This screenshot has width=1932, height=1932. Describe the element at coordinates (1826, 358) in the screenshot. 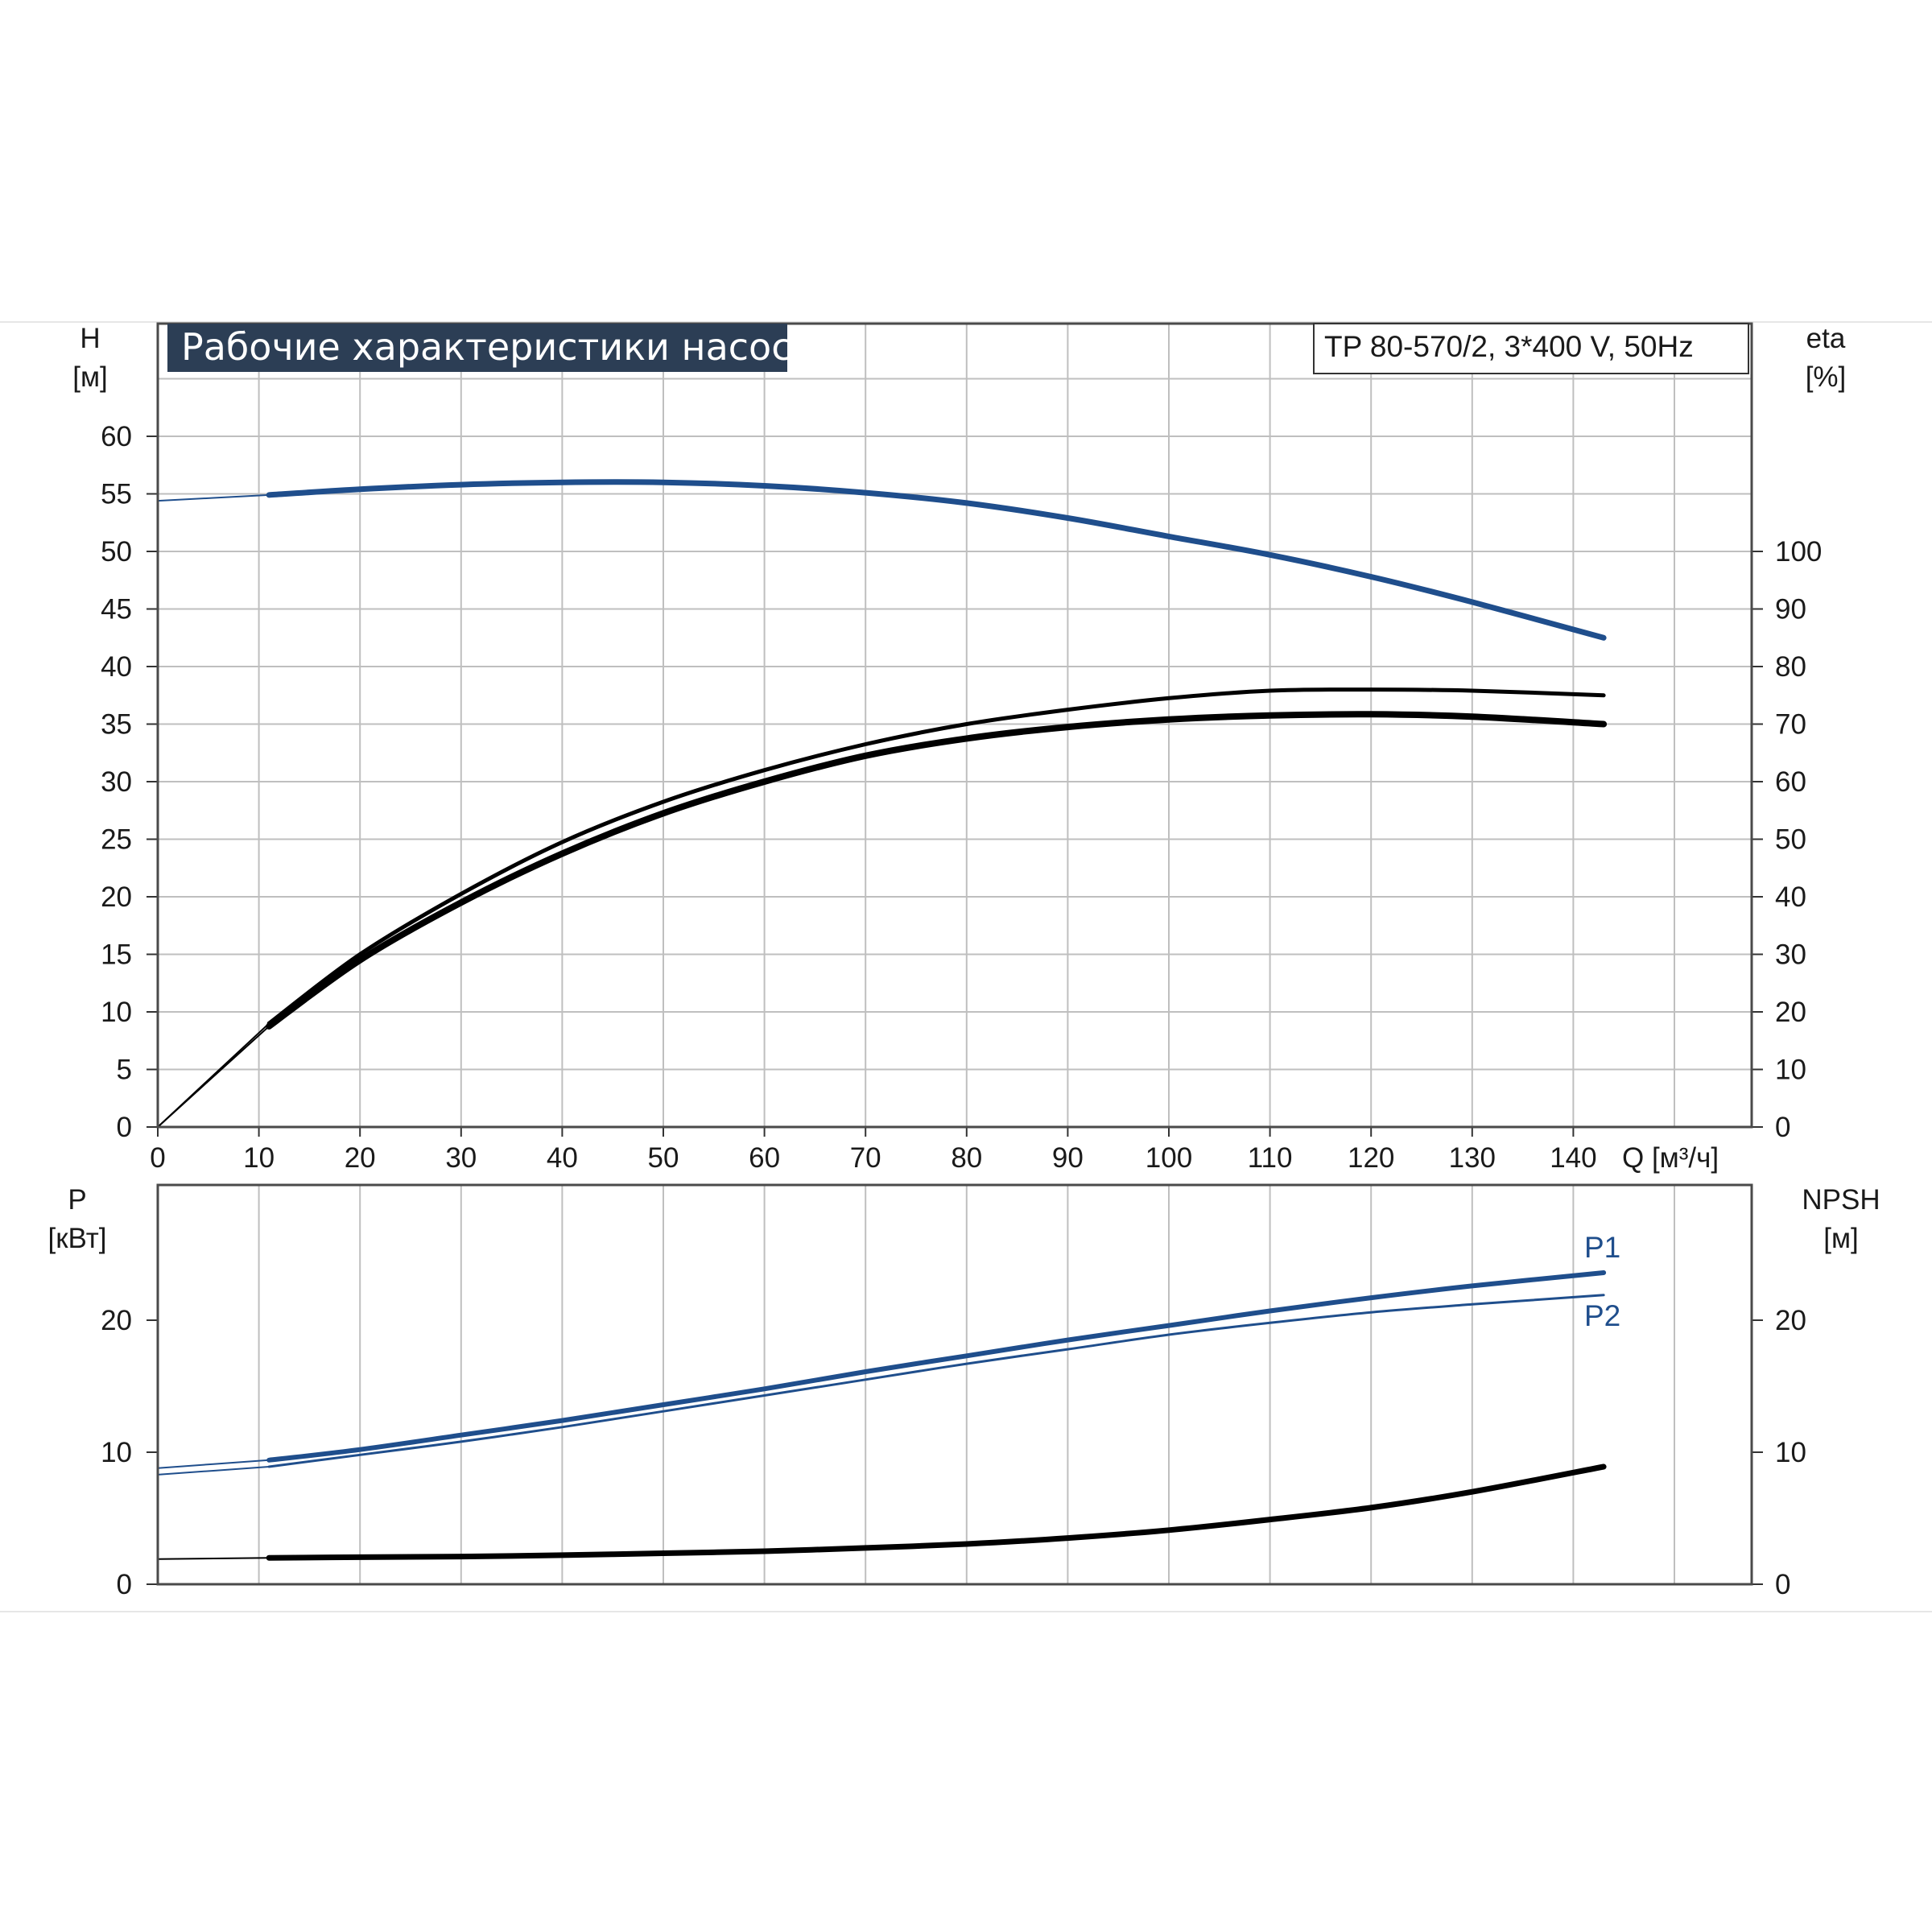

I see `top-y-axis-label-right: eta [%]` at that location.